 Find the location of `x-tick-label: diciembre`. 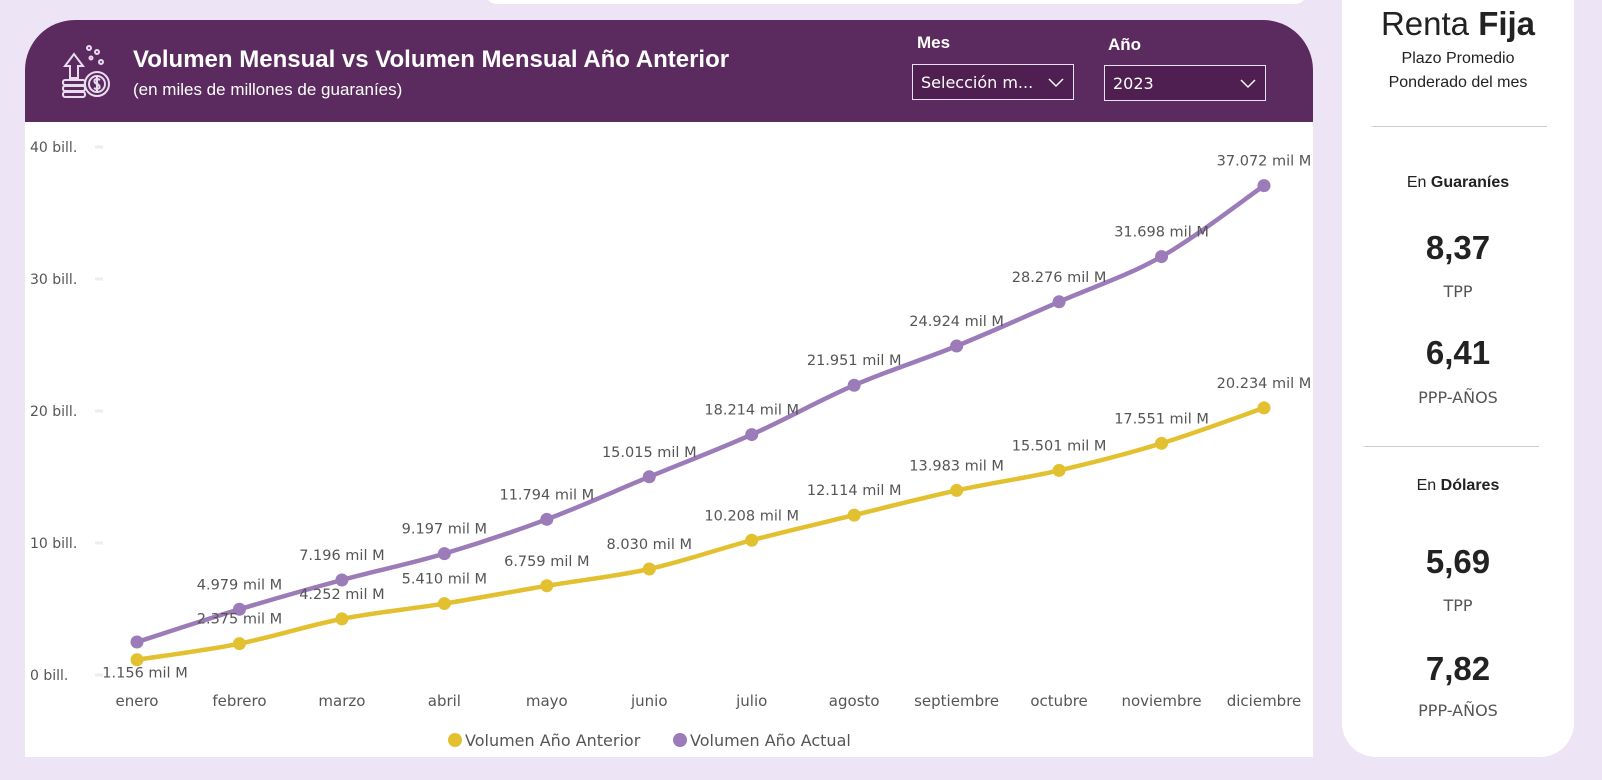

x-tick-label: diciembre is located at coordinates (1264, 701).